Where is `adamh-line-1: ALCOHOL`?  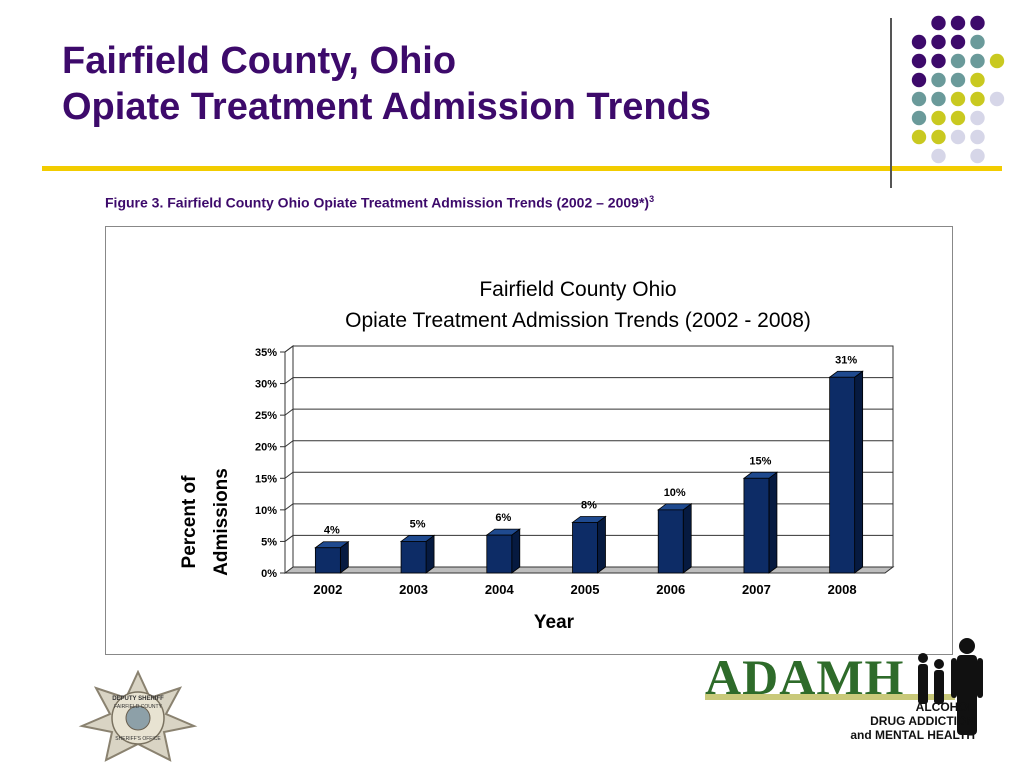 adamh-line-1: ALCOHOL is located at coordinates (945, 707).